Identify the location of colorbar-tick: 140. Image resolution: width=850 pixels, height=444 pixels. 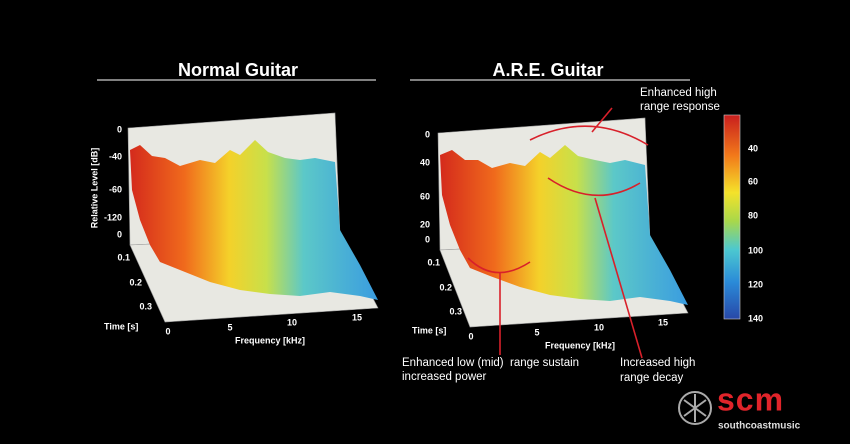
(755, 318).